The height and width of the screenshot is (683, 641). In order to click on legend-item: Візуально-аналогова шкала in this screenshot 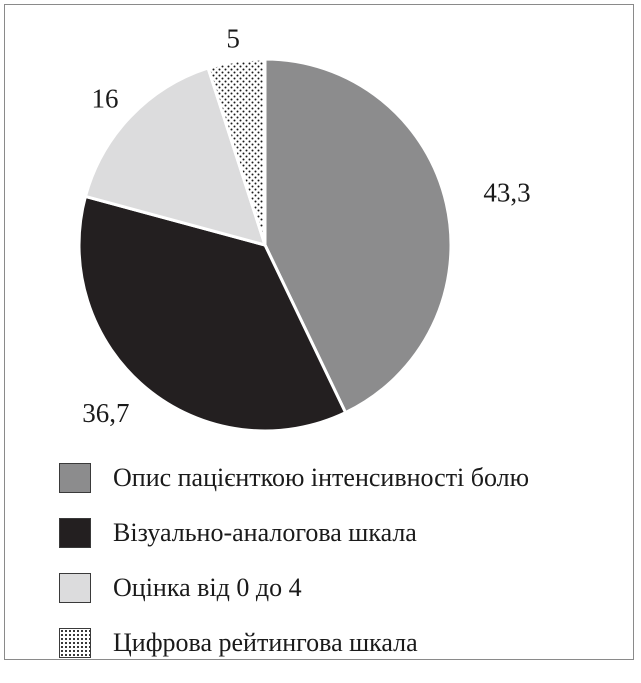, I will do `click(339, 533)`.